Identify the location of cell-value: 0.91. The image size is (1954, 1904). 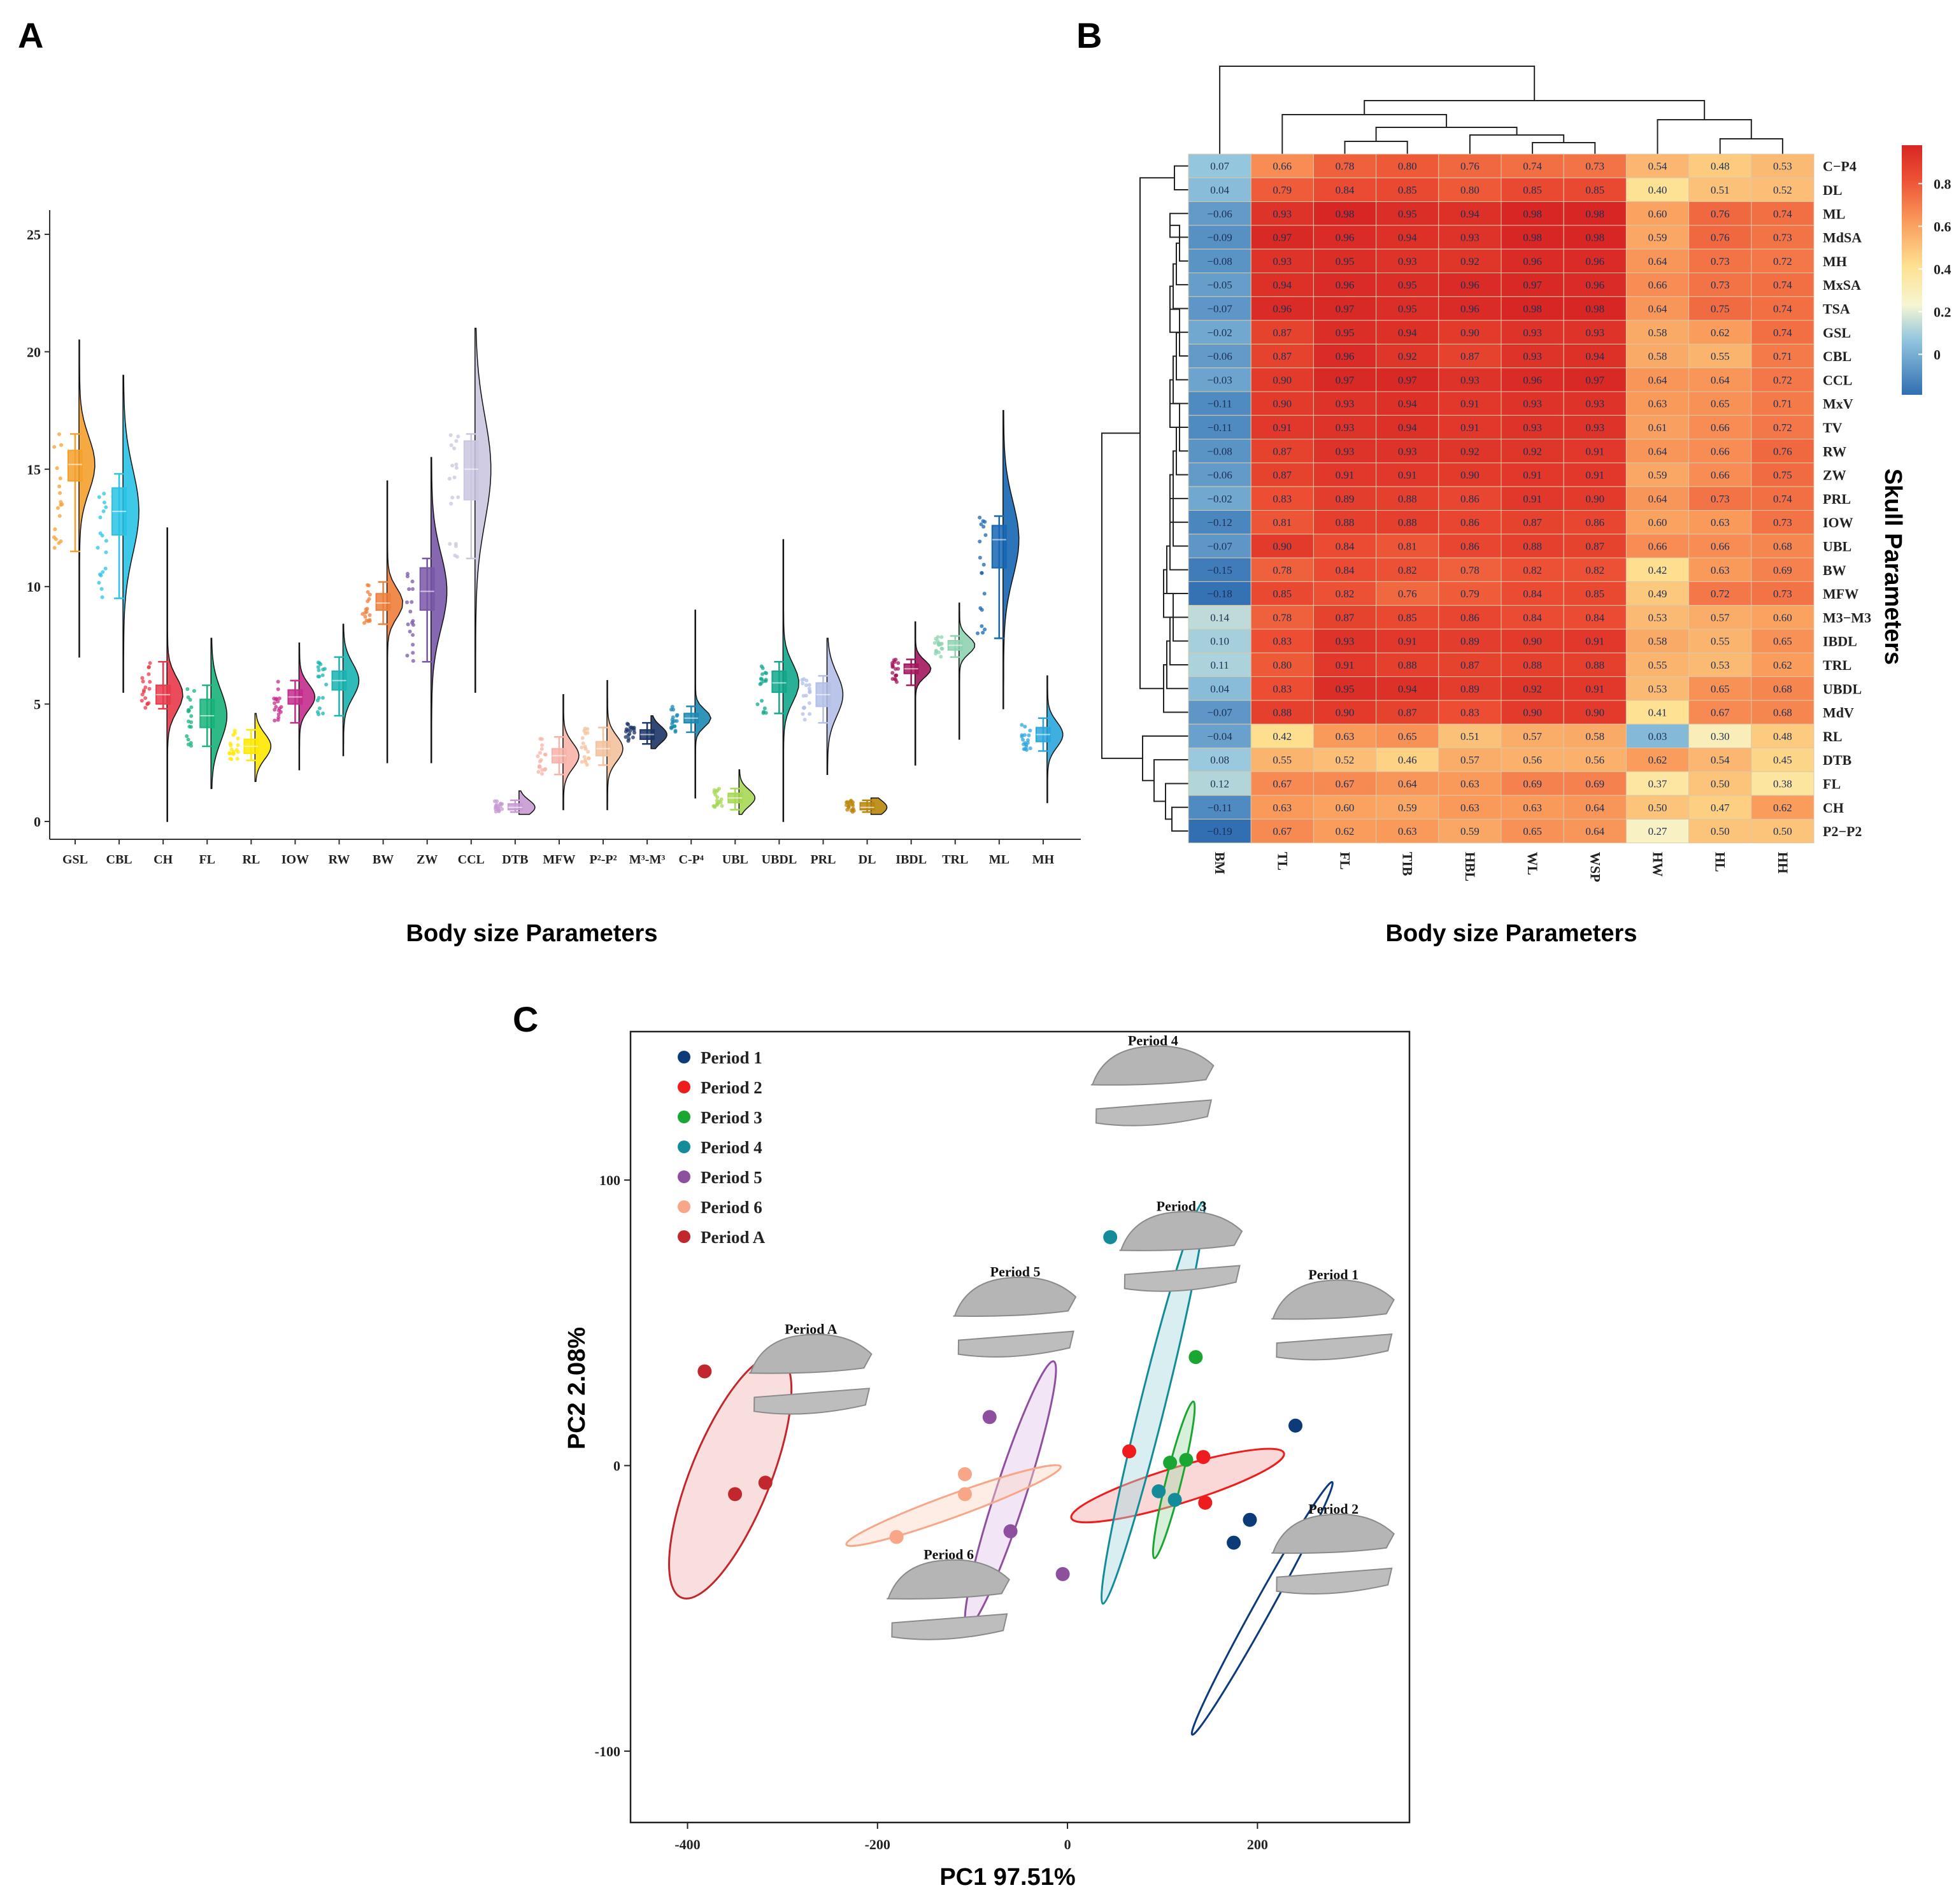
(1594, 475).